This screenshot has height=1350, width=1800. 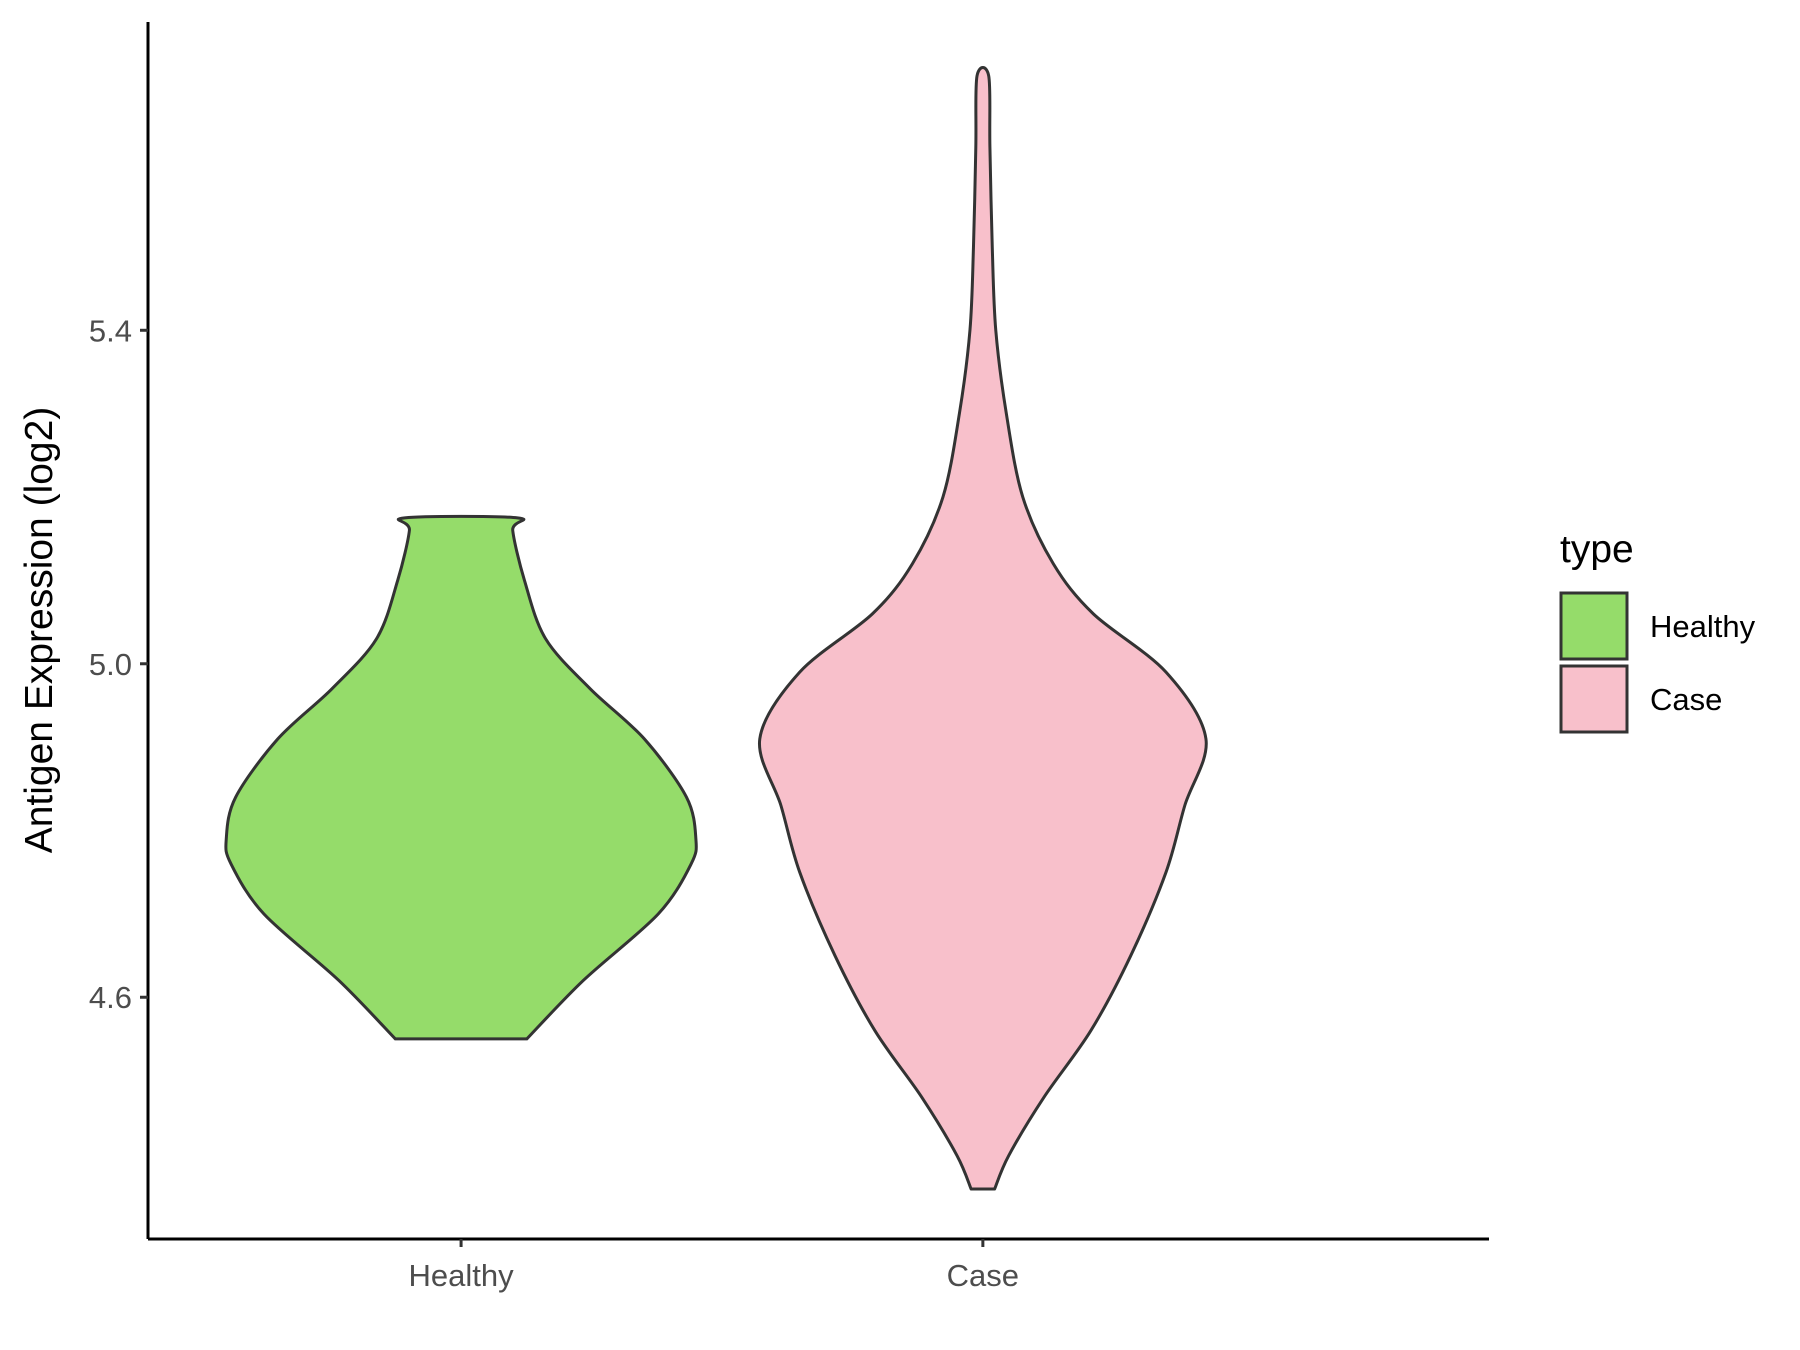 I want to click on legend-label-case: Case, so click(x=1686, y=699).